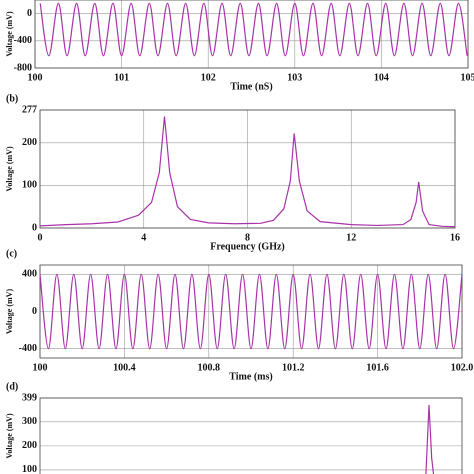 The image size is (474, 474). What do you see at coordinates (12, 386) in the screenshot?
I see `panel-label: (d)` at bounding box center [12, 386].